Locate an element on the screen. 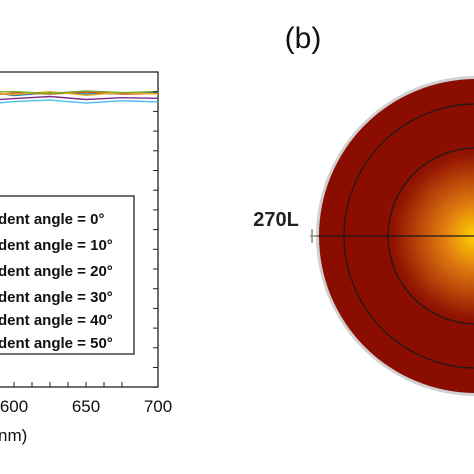 The image size is (474, 474). legend-entry-2: dent angle = 20° is located at coordinates (56, 271).